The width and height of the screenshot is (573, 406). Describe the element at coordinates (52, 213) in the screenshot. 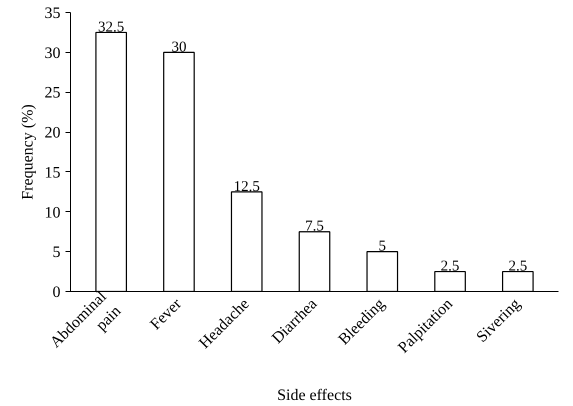

I see `y-tick-label: 10` at that location.